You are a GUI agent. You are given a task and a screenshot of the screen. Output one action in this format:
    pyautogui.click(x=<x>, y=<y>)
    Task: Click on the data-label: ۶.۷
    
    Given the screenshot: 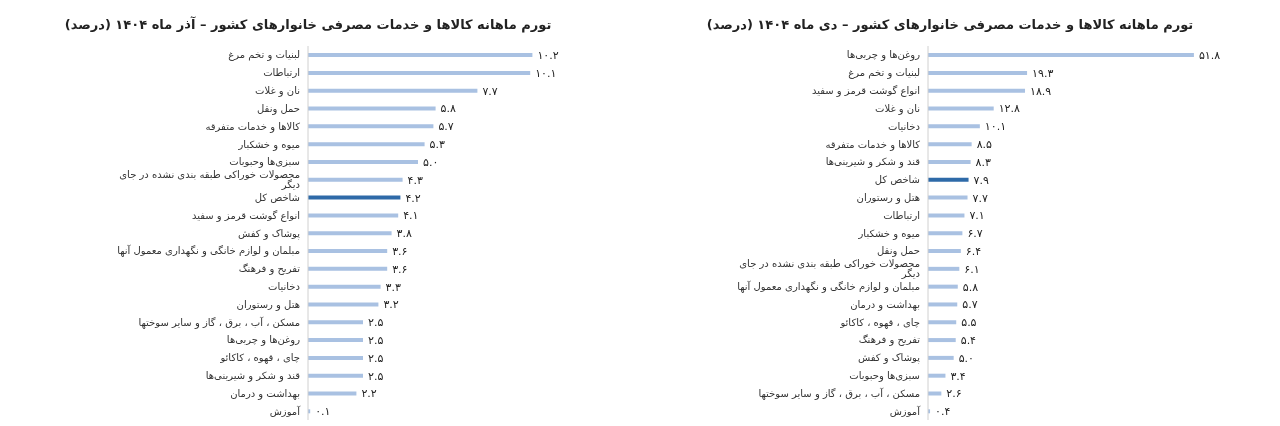 What is the action you would take?
    pyautogui.click(x=975, y=234)
    